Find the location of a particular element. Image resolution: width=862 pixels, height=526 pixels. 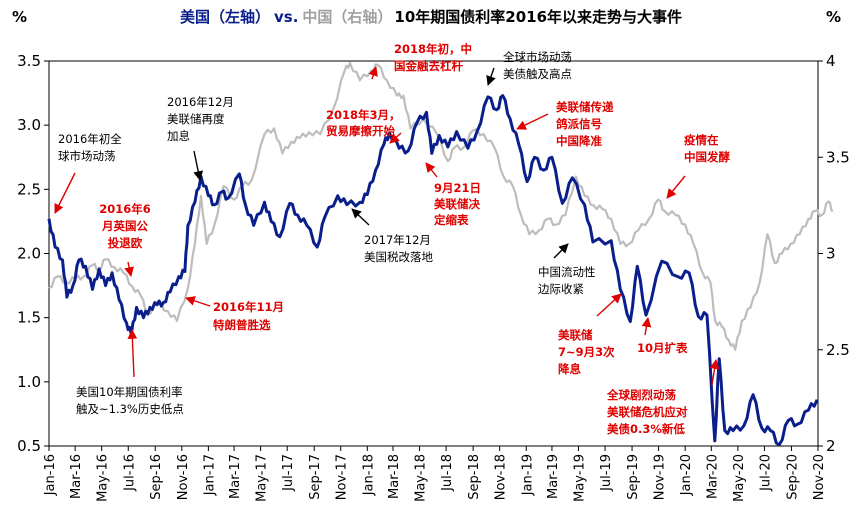

annotation-a13: 美联储 7~9月3次降息 is located at coordinates (586, 352).